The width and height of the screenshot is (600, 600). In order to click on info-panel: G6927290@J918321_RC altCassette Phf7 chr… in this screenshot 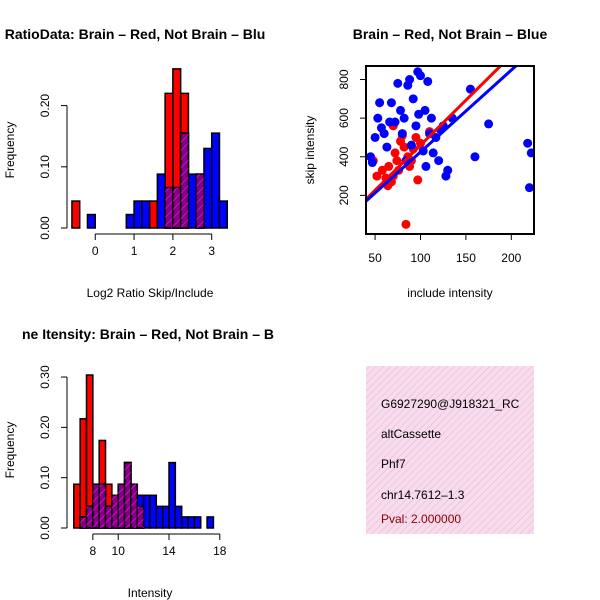, I will do `click(450, 450)`.